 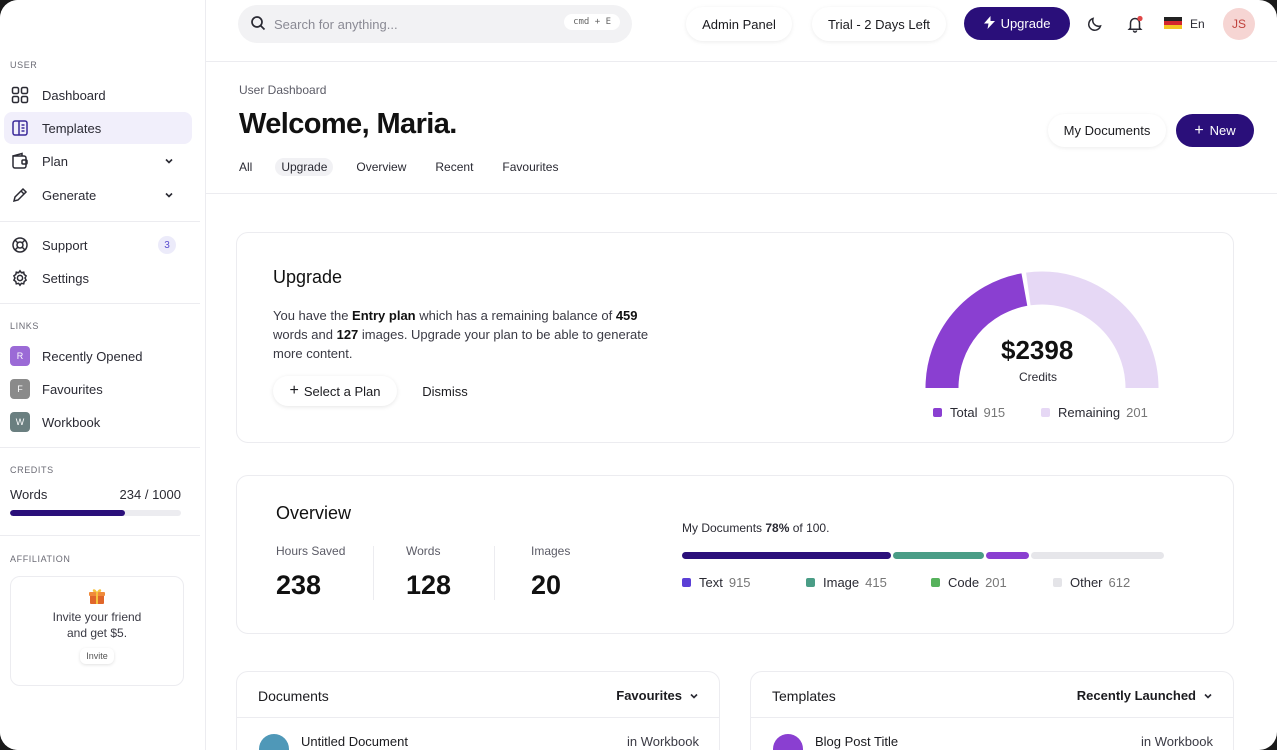 What do you see at coordinates (976, 331) in the screenshot?
I see `gauge-used-arc` at bounding box center [976, 331].